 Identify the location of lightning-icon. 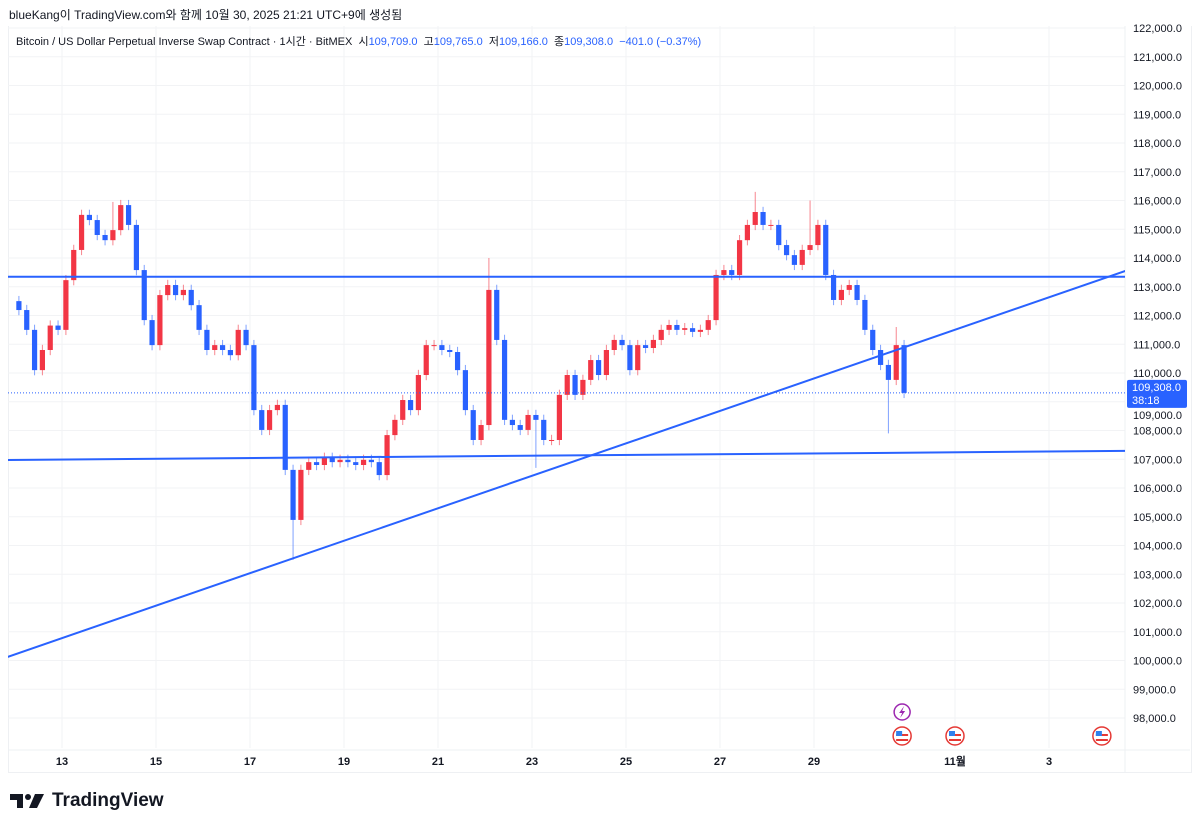
(902, 712).